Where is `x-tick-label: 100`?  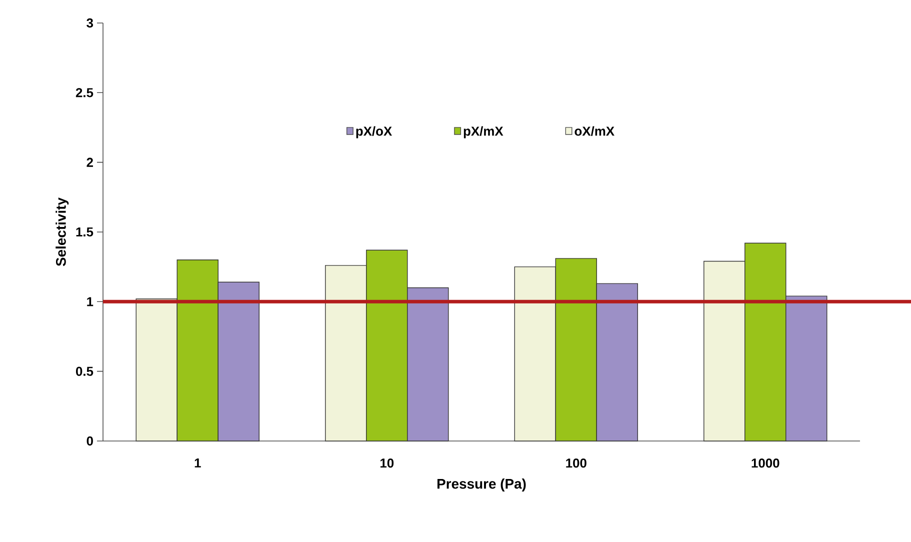 x-tick-label: 100 is located at coordinates (576, 463).